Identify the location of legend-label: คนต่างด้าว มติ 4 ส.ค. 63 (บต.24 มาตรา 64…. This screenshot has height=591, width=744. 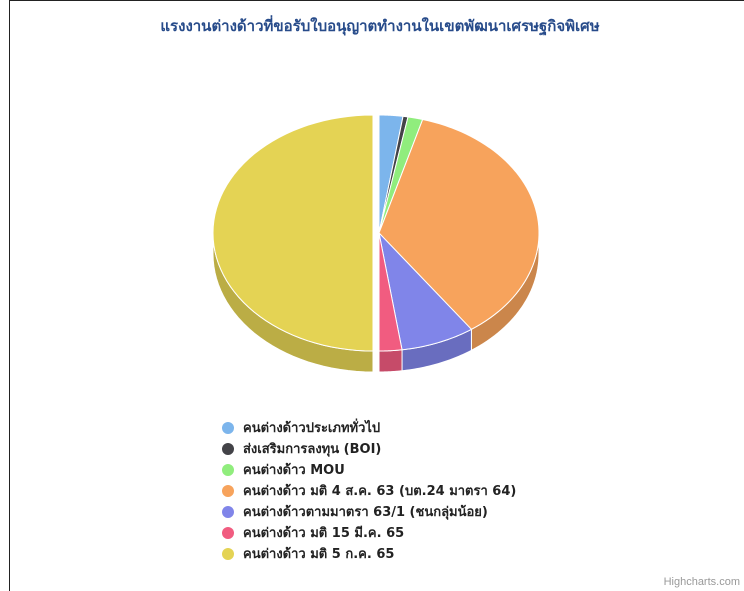
(380, 491).